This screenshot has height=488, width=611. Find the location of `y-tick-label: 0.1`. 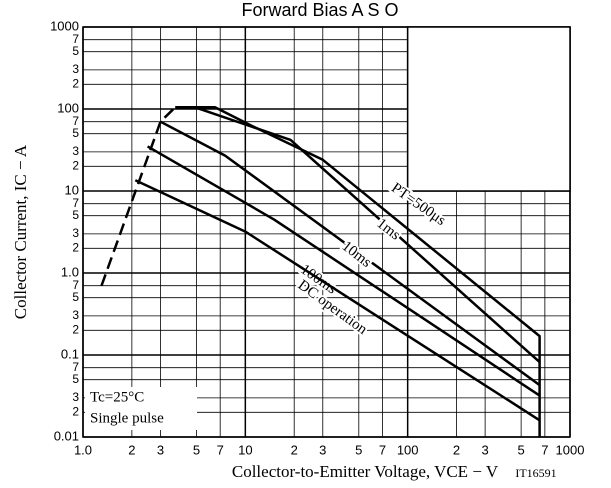

y-tick-label: 0.1 is located at coordinates (70, 353).